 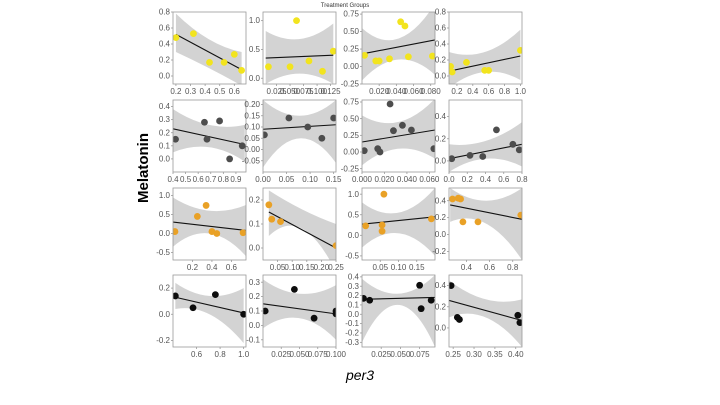 What do you see at coordinates (351, 118) in the screenshot?
I see `y-tick-label: 0.50` at bounding box center [351, 118].